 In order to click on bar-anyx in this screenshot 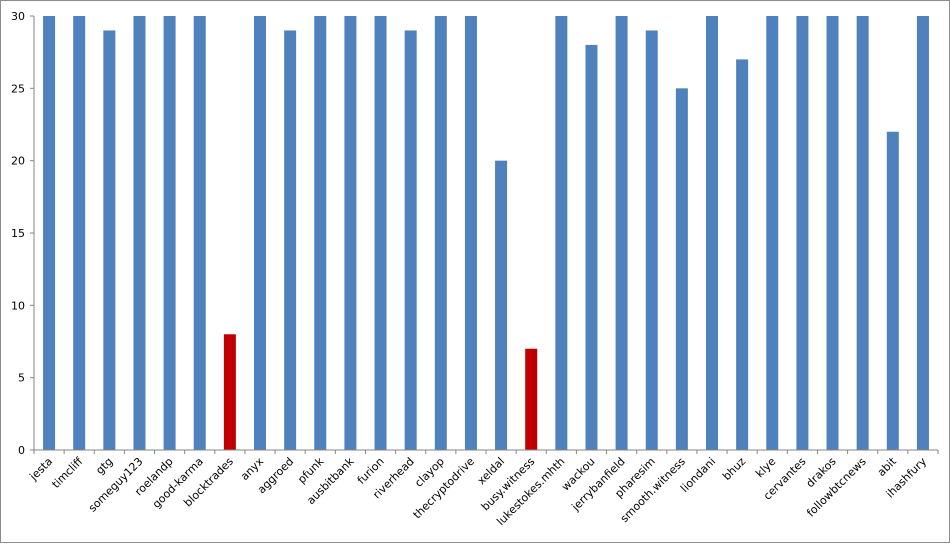, I will do `click(260, 233)`.